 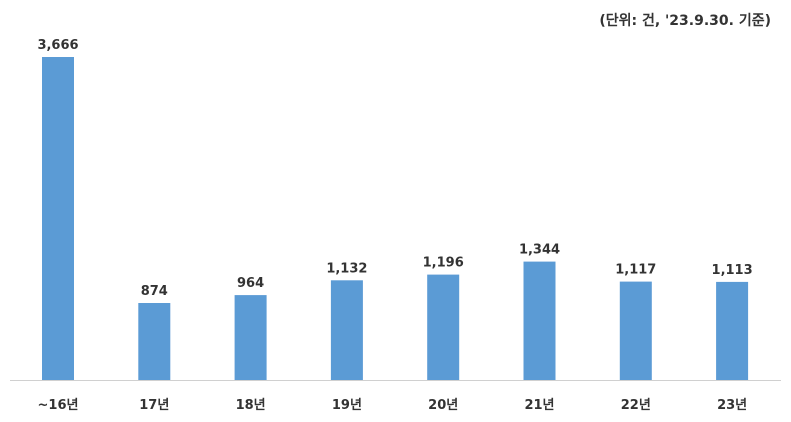 I want to click on value-label-4: 1,196, so click(x=443, y=263).